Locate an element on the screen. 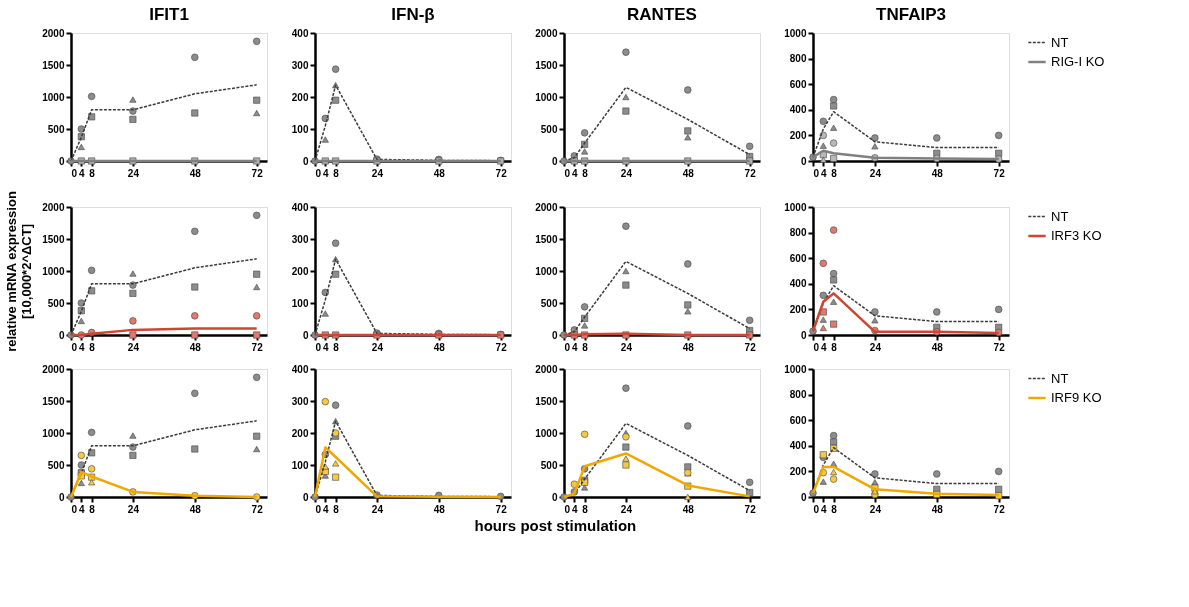 Image resolution: width=1189 pixels, height=607 pixels. y-tick-label: 800 is located at coordinates (798, 395).